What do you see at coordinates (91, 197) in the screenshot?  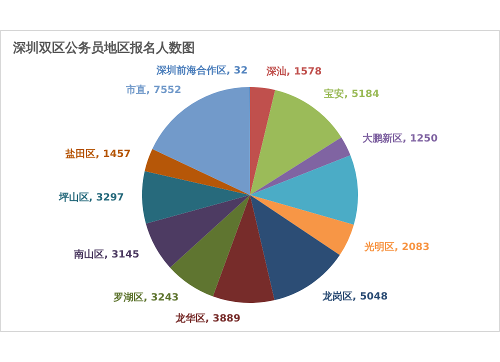 I see `slice-label: 坪山区, 3297` at bounding box center [91, 197].